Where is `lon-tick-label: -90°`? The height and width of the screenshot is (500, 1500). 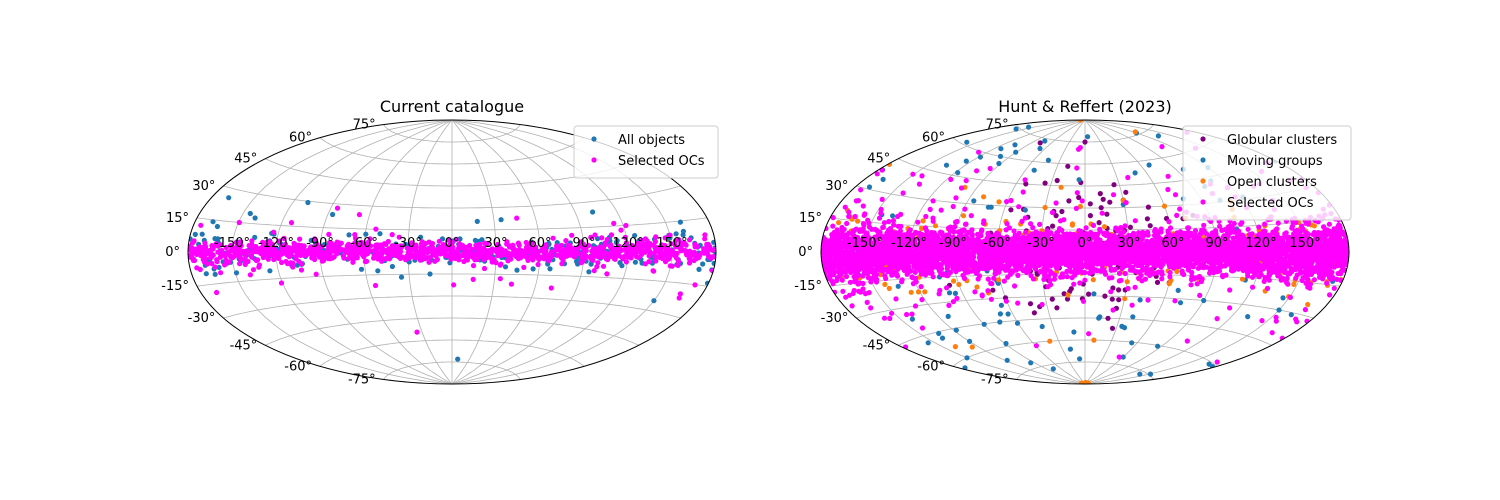
lon-tick-label: -90° is located at coordinates (320, 243).